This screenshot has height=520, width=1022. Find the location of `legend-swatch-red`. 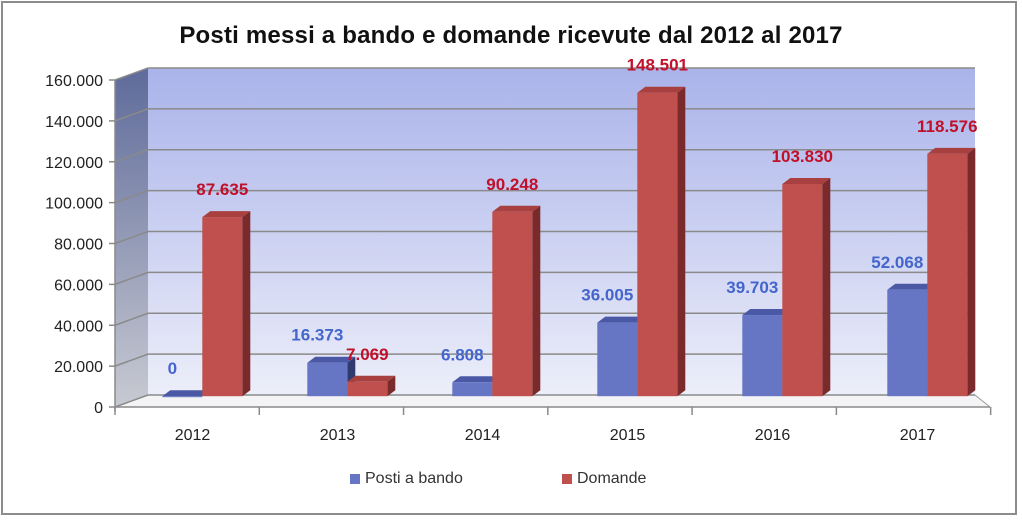

legend-swatch-red is located at coordinates (567, 479).